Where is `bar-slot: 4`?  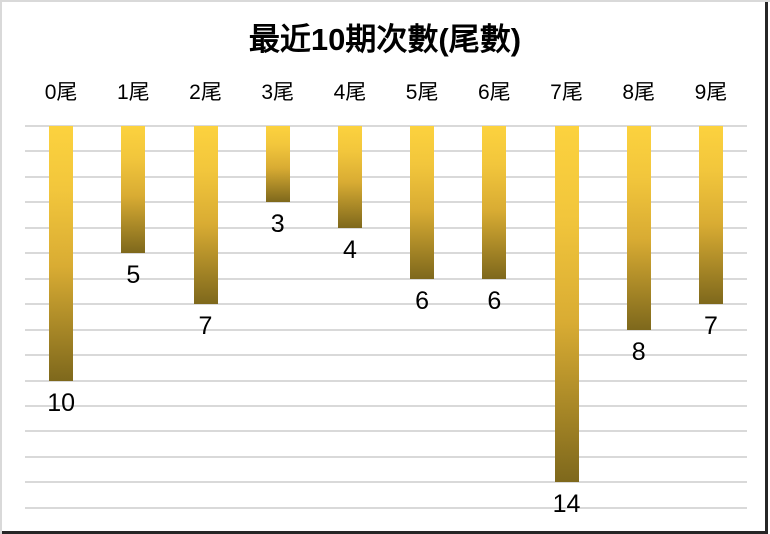
bar-slot: 4 is located at coordinates (350, 317).